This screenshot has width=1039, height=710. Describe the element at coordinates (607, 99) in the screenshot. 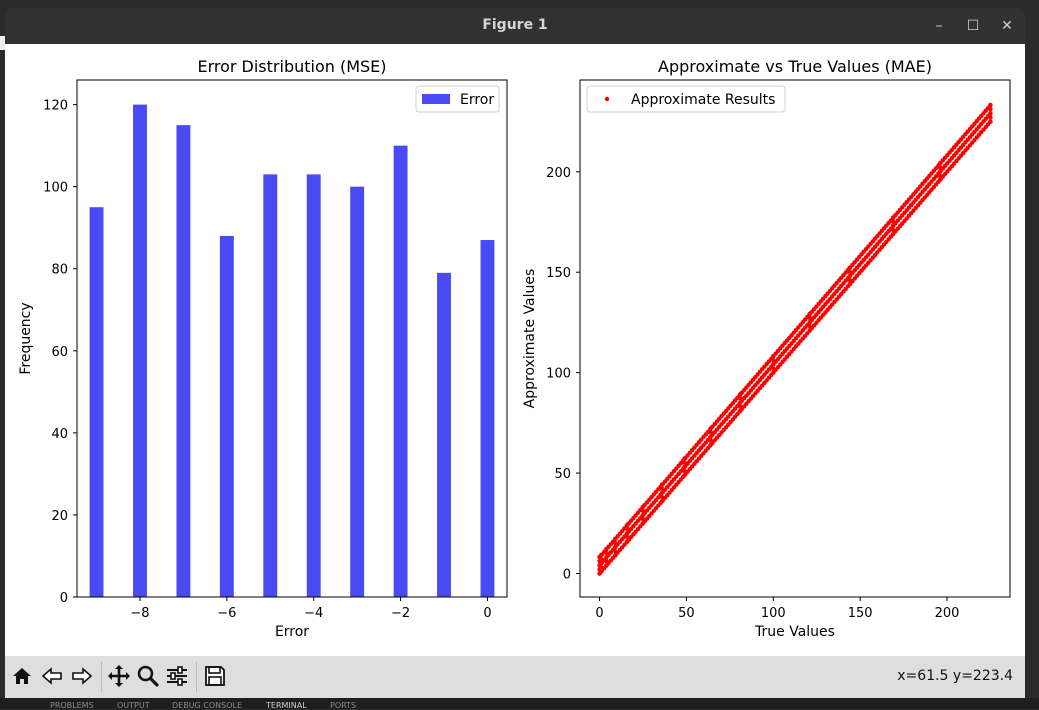

I see `legend-marker` at that location.